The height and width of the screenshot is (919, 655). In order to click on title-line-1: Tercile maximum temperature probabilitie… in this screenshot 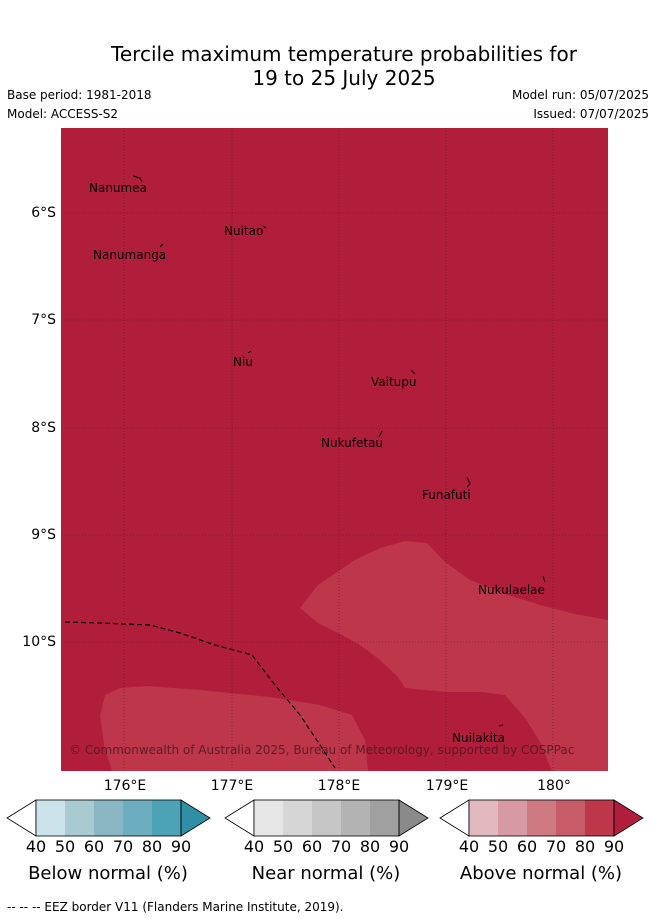, I will do `click(344, 54)`.